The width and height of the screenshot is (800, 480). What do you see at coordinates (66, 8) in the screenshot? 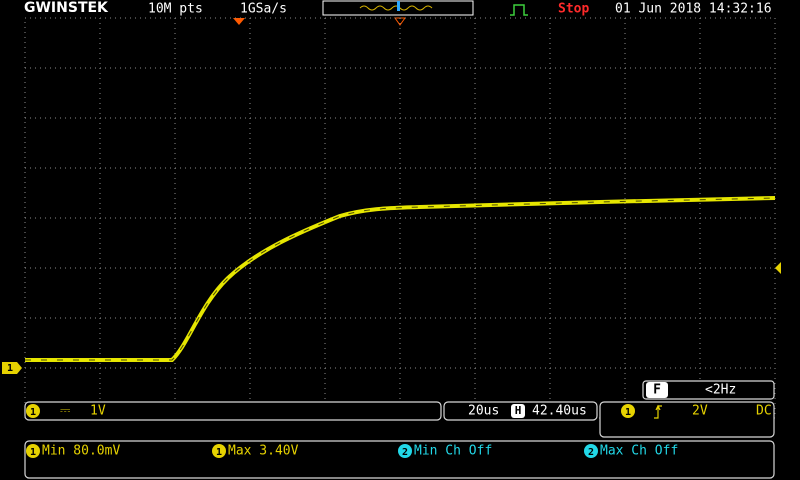
I see `logo: GWINSTEK` at bounding box center [66, 8].